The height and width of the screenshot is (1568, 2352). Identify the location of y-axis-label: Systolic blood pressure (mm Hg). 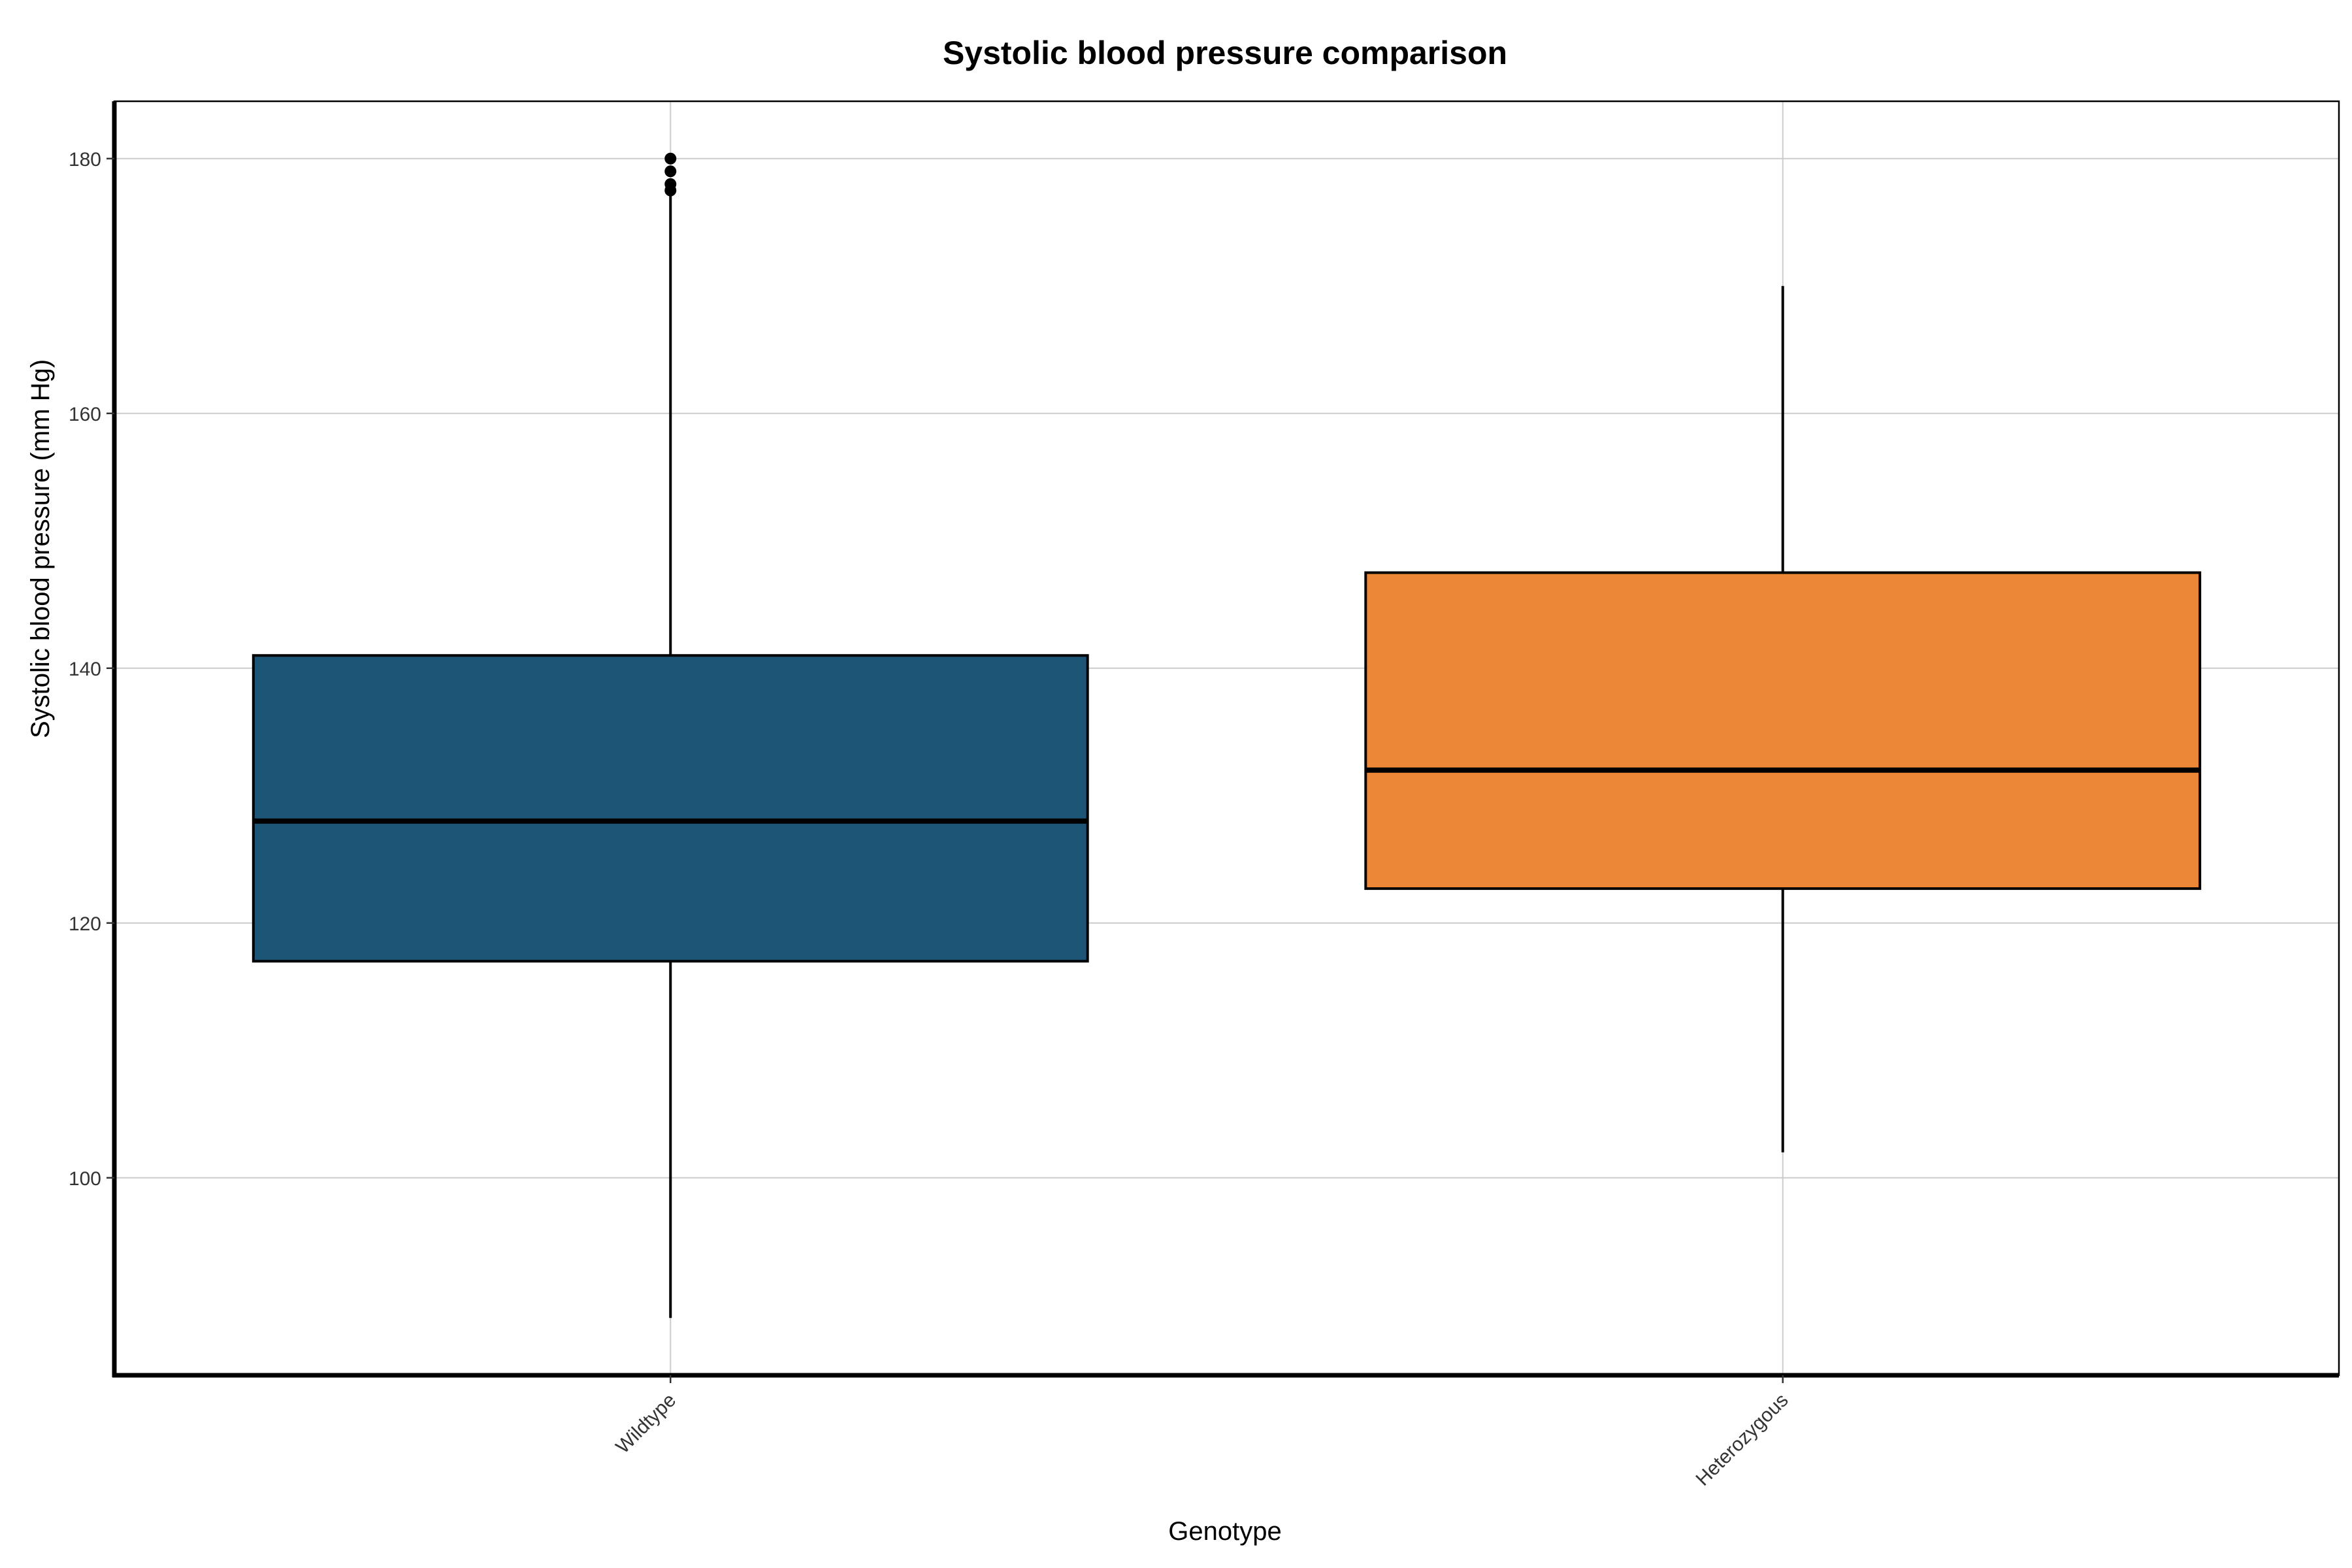
(40, 548).